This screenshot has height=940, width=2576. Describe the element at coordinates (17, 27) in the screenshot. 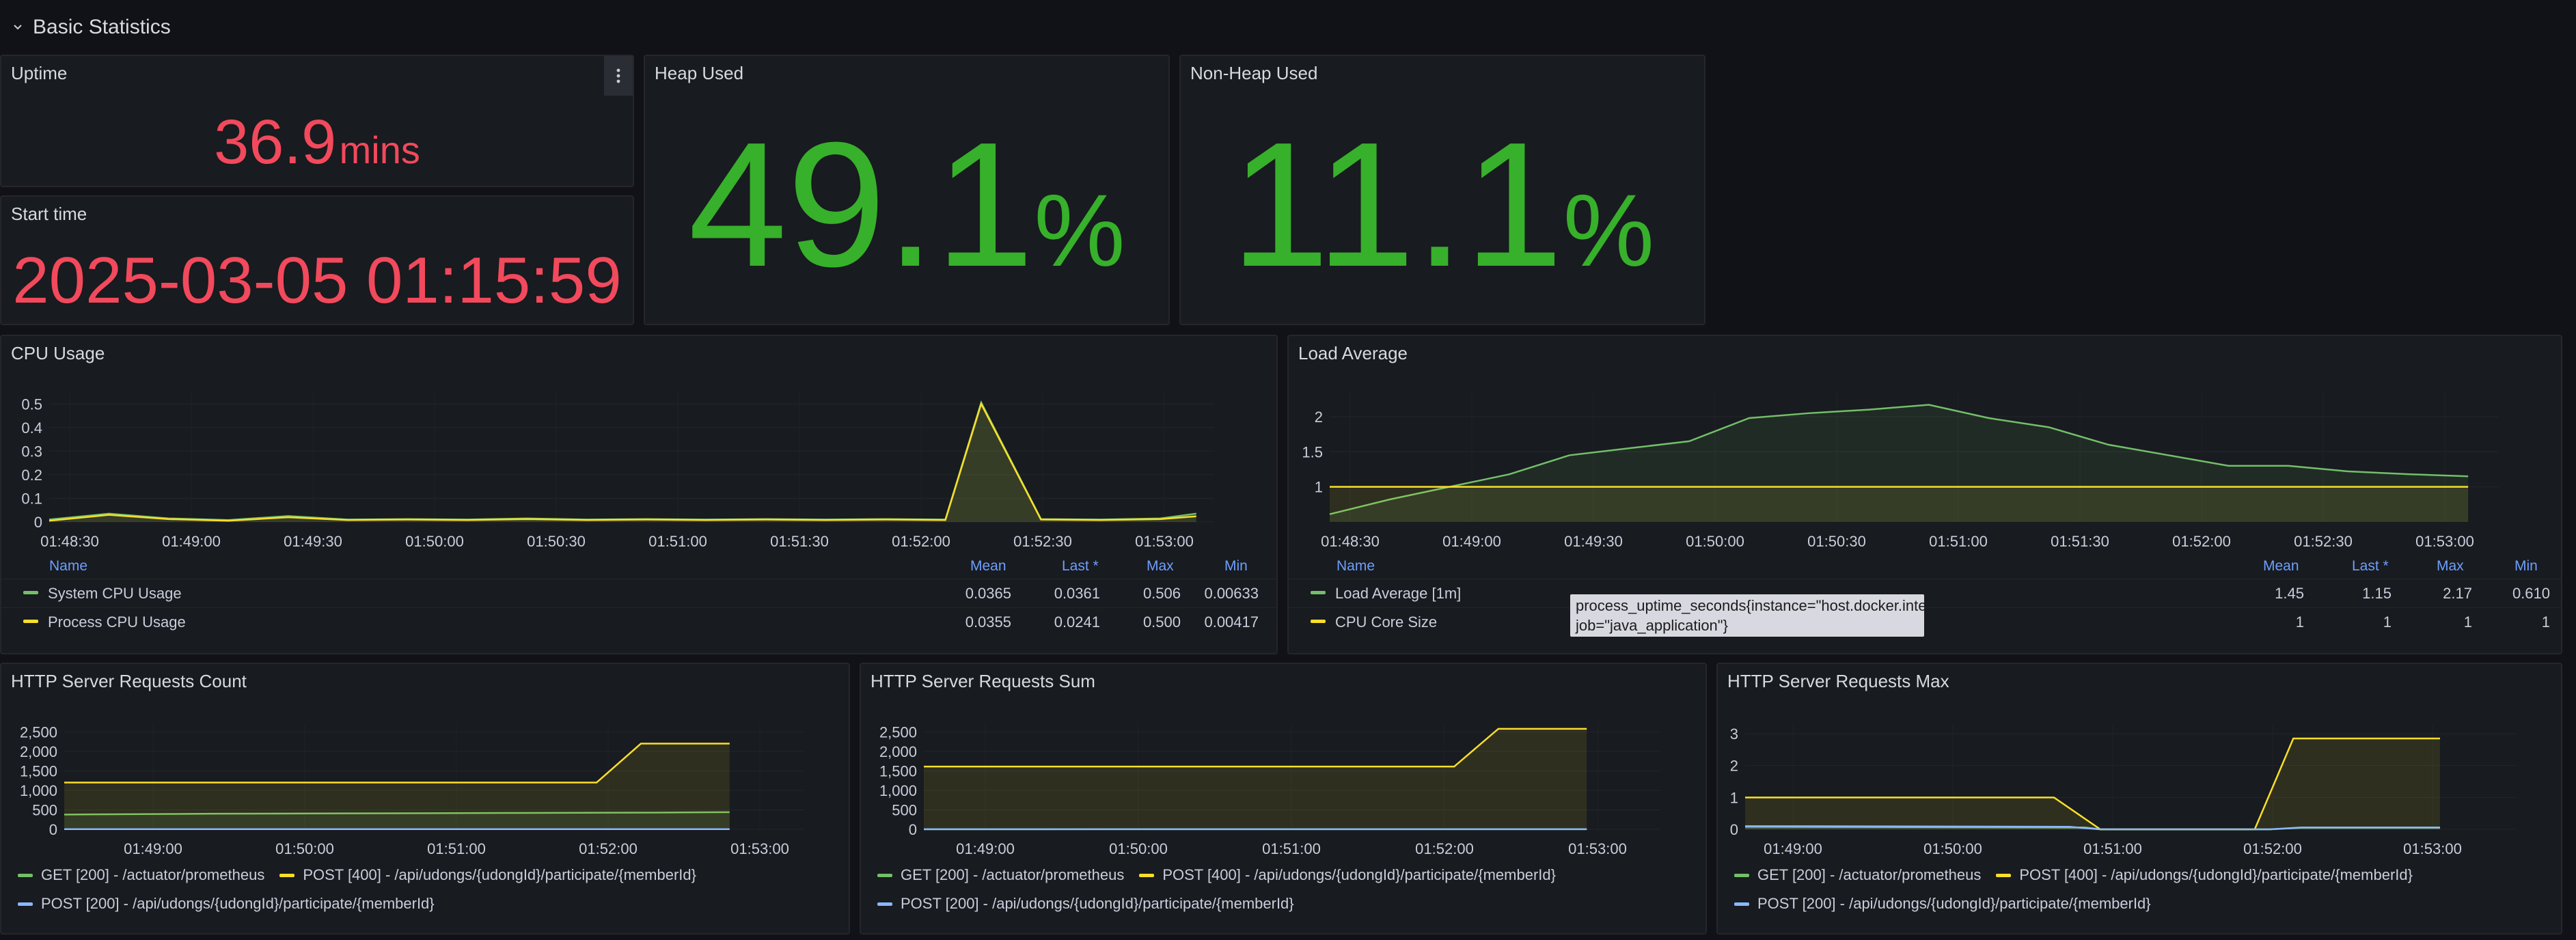

I see `chevron-down-icon` at that location.